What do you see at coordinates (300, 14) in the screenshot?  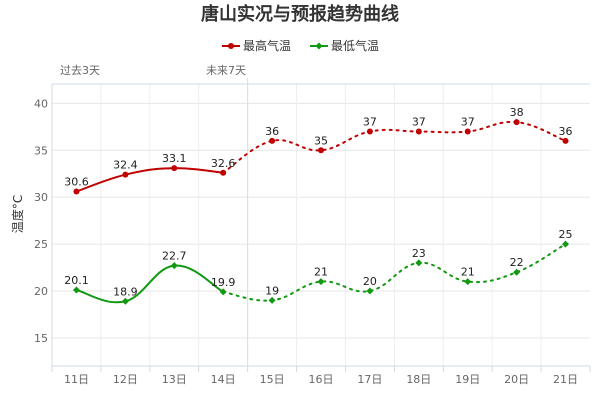 I see `chart-title: 唐山实况与预报趋势曲线` at bounding box center [300, 14].